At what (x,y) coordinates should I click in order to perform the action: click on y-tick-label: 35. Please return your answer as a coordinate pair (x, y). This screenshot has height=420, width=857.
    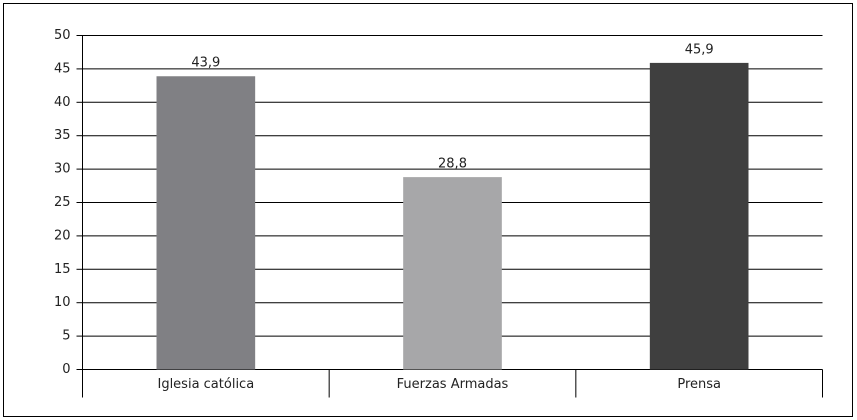
    Looking at the image, I should click on (62, 135).